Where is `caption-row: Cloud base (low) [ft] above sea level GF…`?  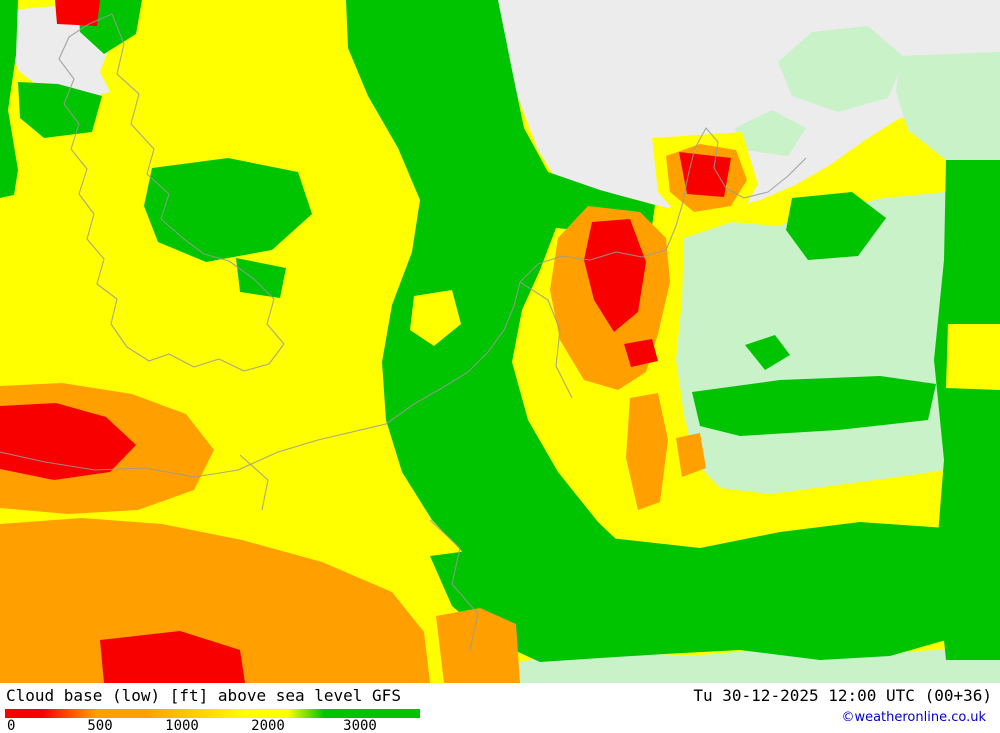 caption-row: Cloud base (low) [ft] above sea level GF… is located at coordinates (500, 694).